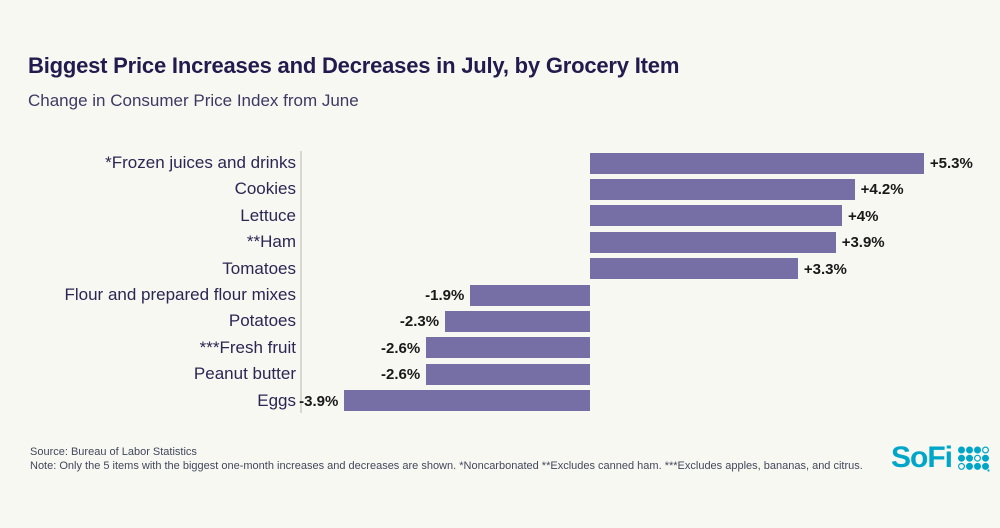 This screenshot has width=1000, height=528. What do you see at coordinates (973, 459) in the screenshot?
I see `sofi-dots-icon` at bounding box center [973, 459].